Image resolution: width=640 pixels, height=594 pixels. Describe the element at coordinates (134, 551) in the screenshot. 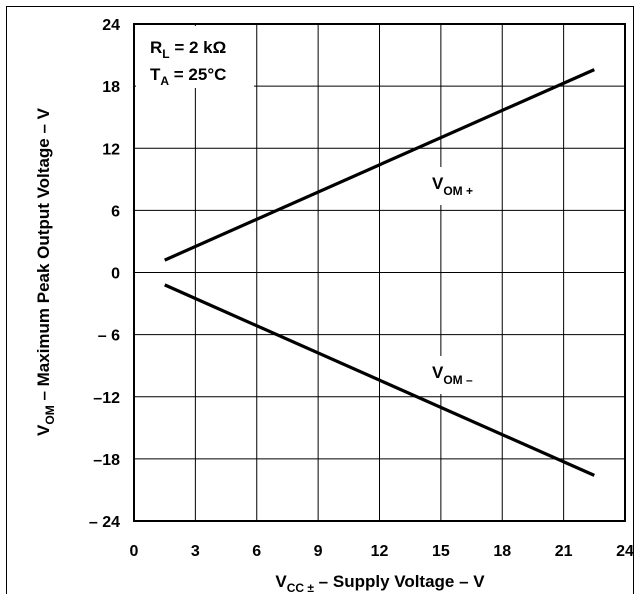

I see `x-tick-label: 0` at that location.